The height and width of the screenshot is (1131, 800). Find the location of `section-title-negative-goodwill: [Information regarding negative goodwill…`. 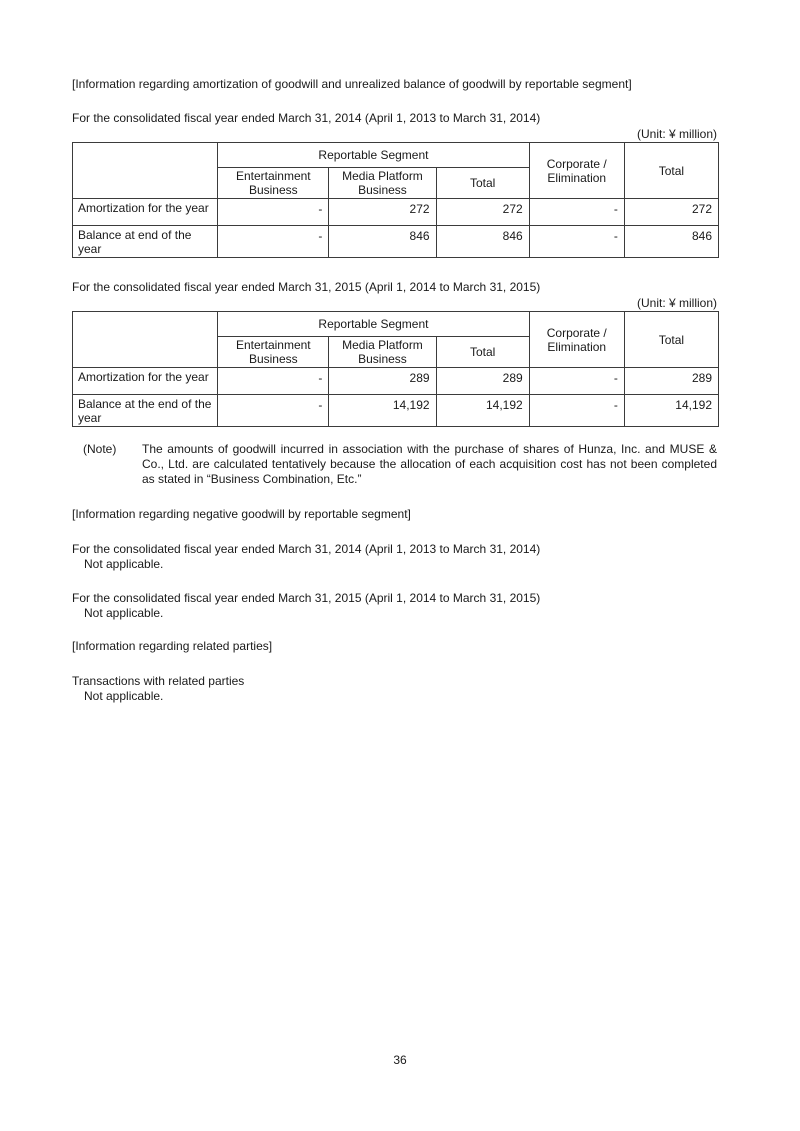

section-title-negative-goodwill: [Information regarding negative goodwill… is located at coordinates (241, 514).